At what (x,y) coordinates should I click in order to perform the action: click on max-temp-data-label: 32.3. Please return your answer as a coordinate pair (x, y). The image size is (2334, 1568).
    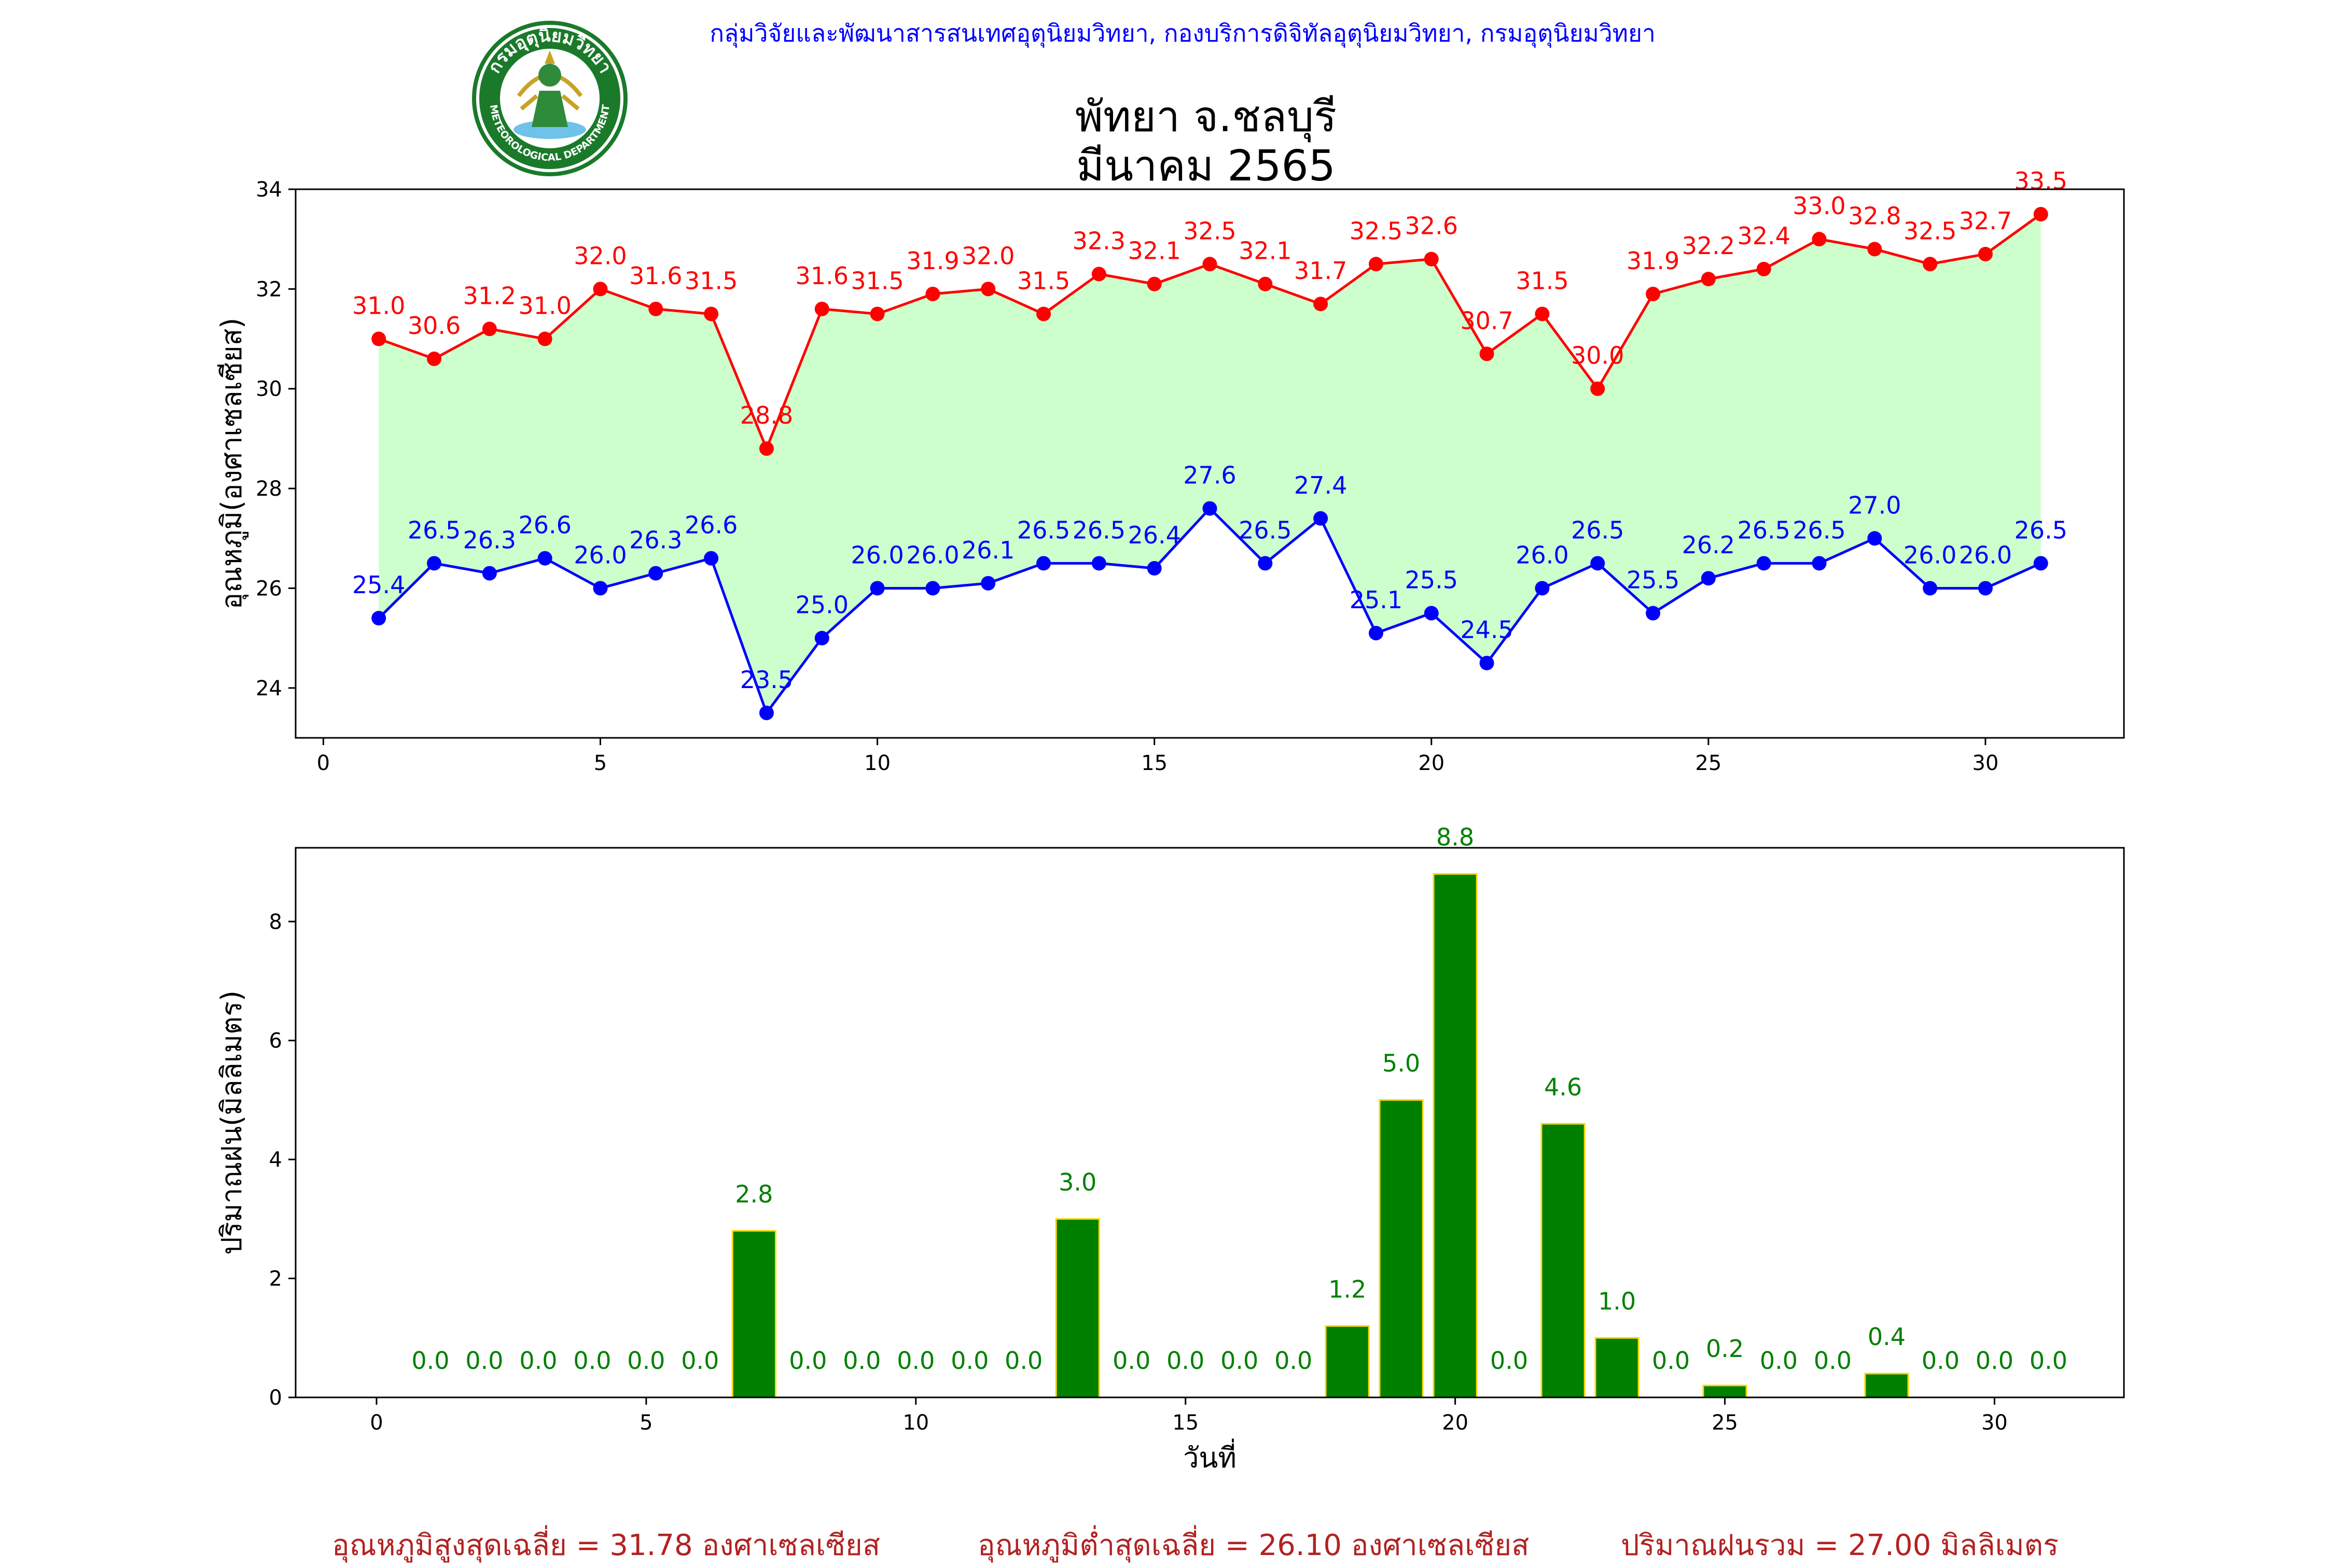
    Looking at the image, I should click on (1100, 241).